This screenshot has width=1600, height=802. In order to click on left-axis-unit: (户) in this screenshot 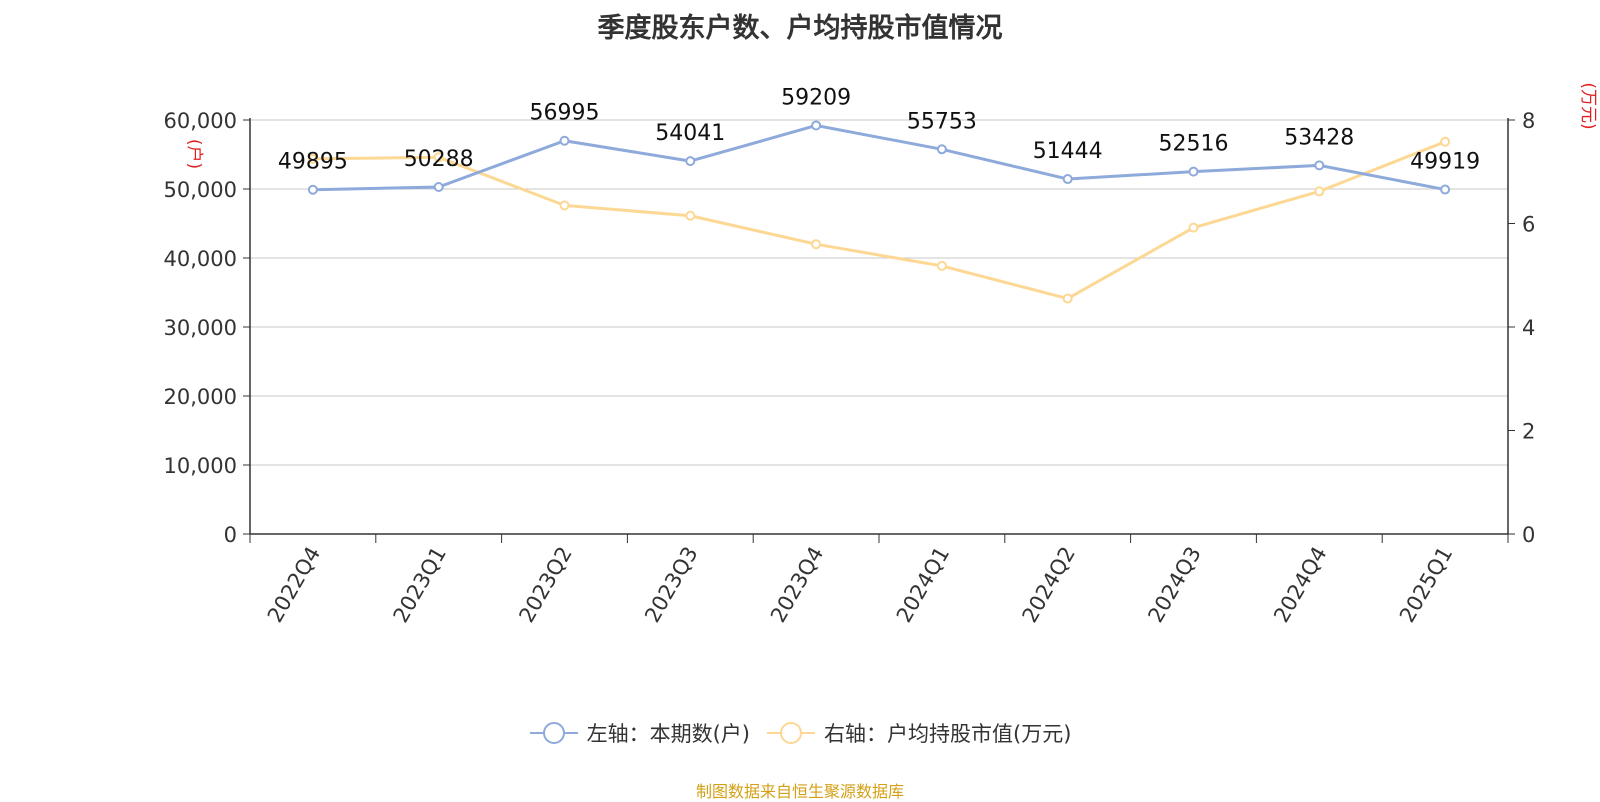, I will do `click(194, 154)`.